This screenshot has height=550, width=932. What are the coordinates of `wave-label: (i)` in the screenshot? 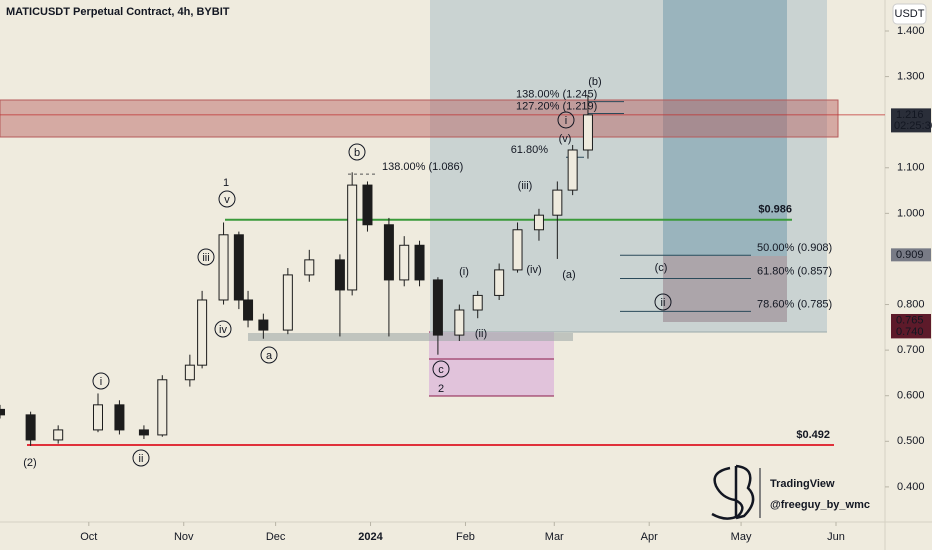 It's located at (464, 272).